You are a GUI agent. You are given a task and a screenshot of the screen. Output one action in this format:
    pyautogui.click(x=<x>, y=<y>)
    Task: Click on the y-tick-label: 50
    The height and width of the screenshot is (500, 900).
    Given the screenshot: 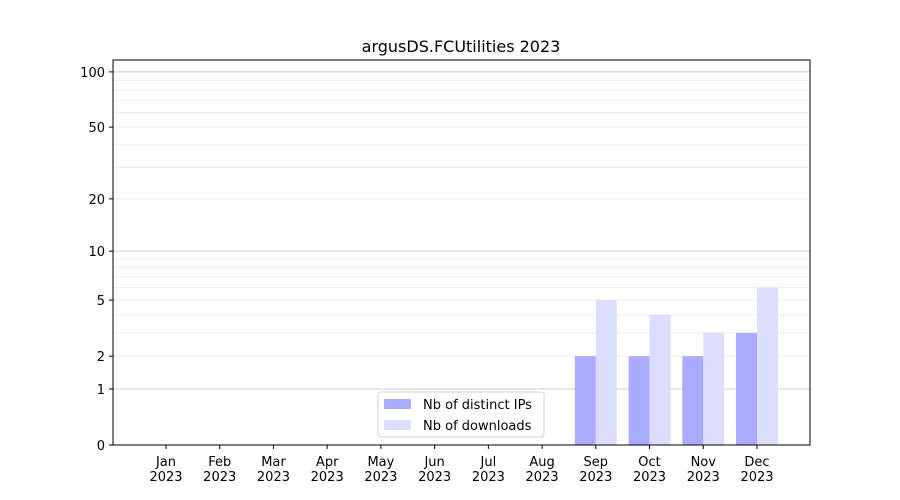 What is the action you would take?
    pyautogui.click(x=96, y=128)
    